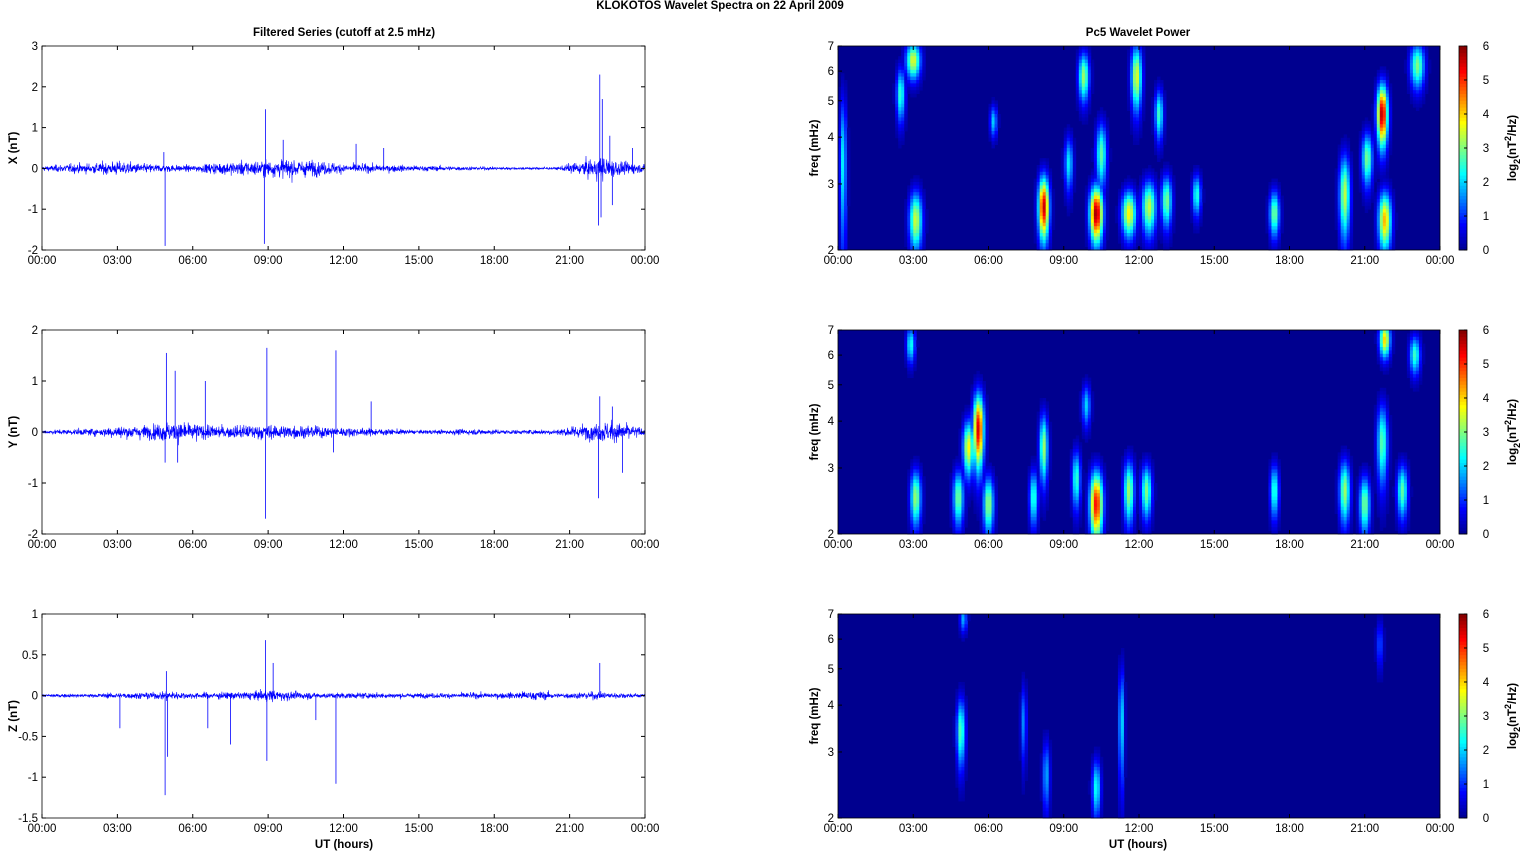 This screenshot has height=851, width=1522. What do you see at coordinates (1513, 125) in the screenshot?
I see `colorbar-label-unit-end: /Hz)` at bounding box center [1513, 125].